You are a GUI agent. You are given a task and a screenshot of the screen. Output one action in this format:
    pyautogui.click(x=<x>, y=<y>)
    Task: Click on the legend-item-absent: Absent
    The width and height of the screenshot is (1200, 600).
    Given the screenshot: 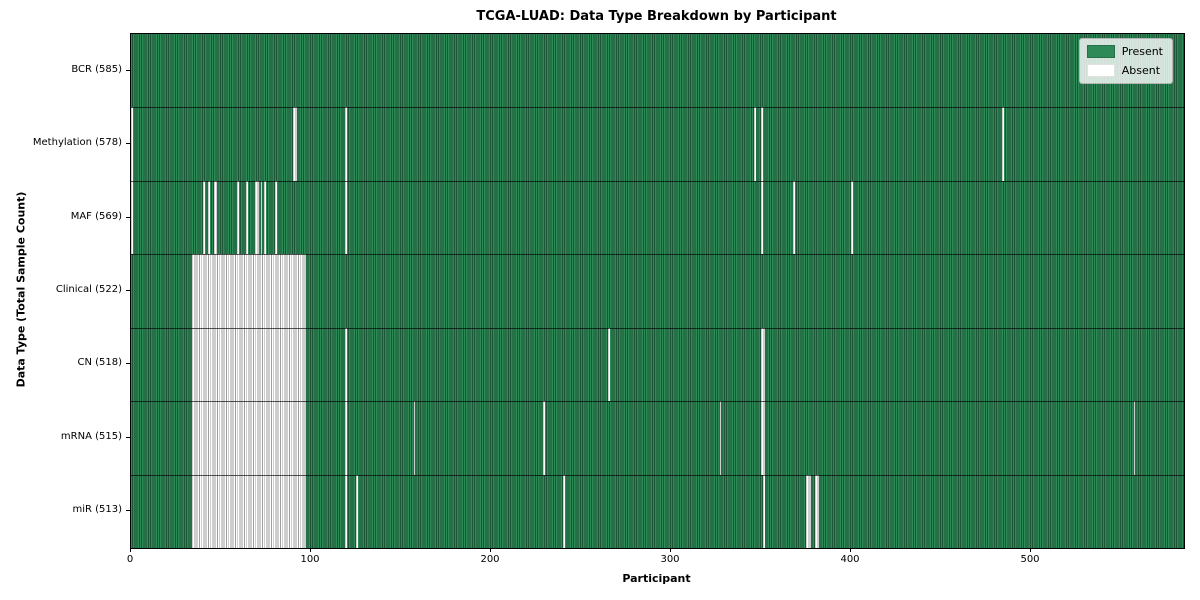 What is the action you would take?
    pyautogui.click(x=1124, y=70)
    